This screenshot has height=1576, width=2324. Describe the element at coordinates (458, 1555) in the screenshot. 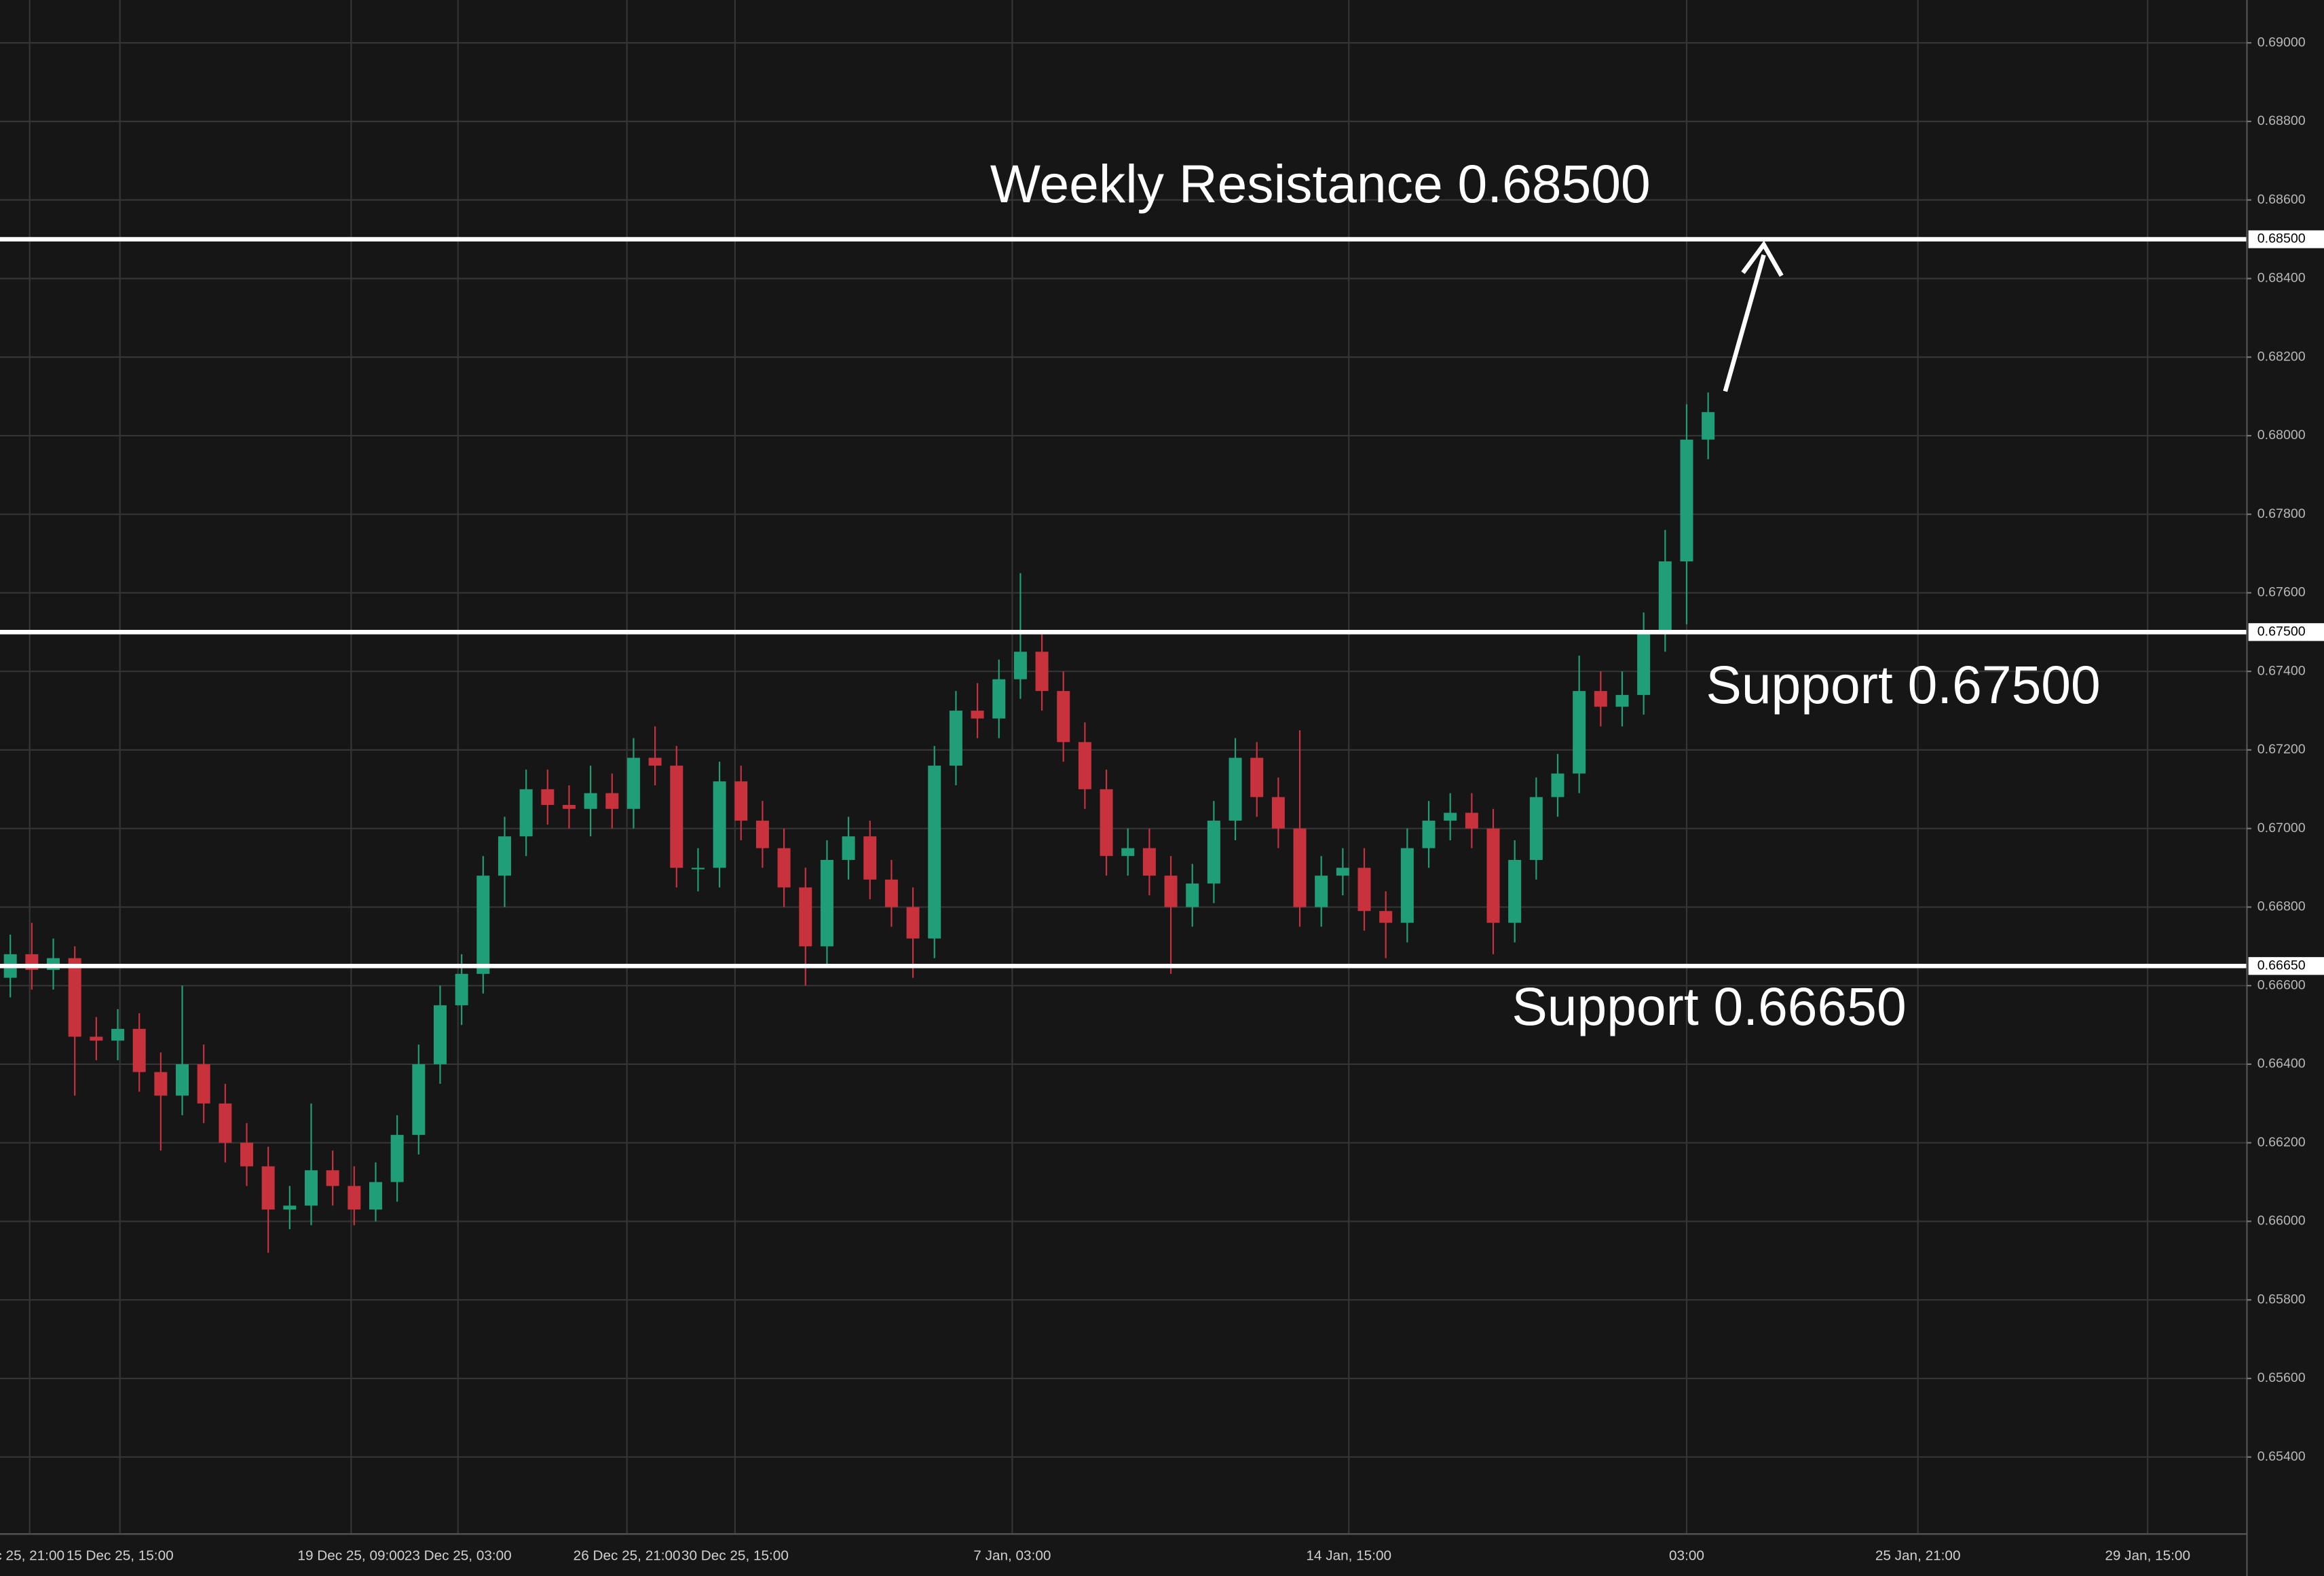

I see `x-tick-label: 23 Dec 25, 03:00` at that location.